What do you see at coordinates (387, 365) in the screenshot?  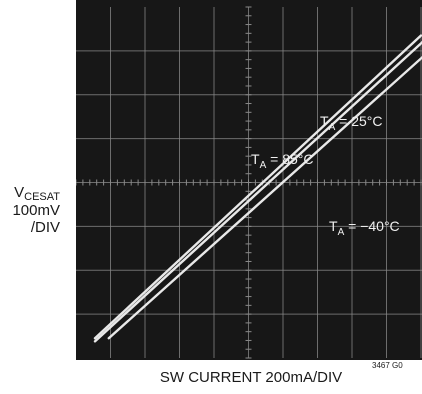 I see `figure-code: 3467 G0` at bounding box center [387, 365].